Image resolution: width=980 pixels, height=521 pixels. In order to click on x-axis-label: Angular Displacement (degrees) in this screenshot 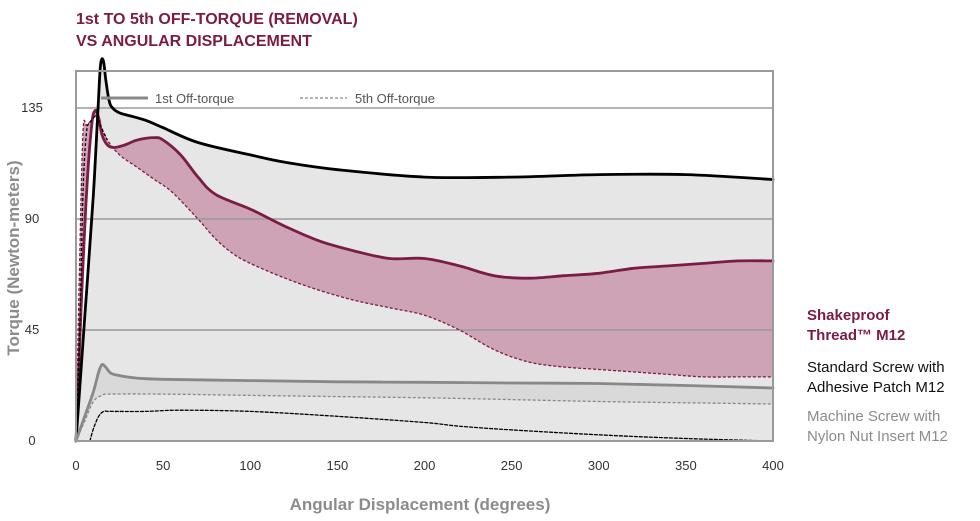, I will do `click(420, 504)`.